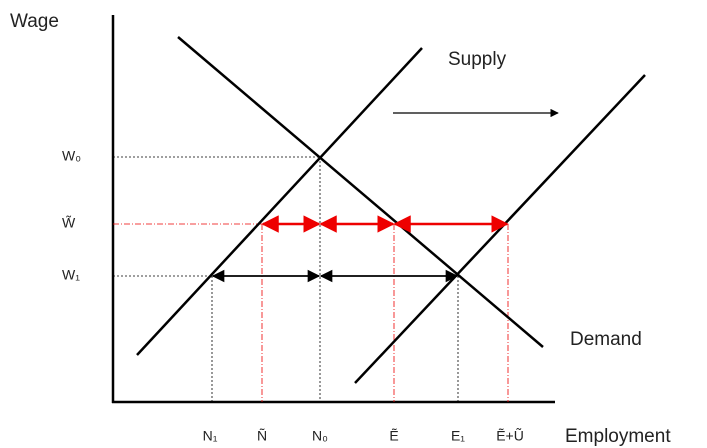 The image size is (707, 448). What do you see at coordinates (477, 59) in the screenshot?
I see `supply-label: Supply` at bounding box center [477, 59].